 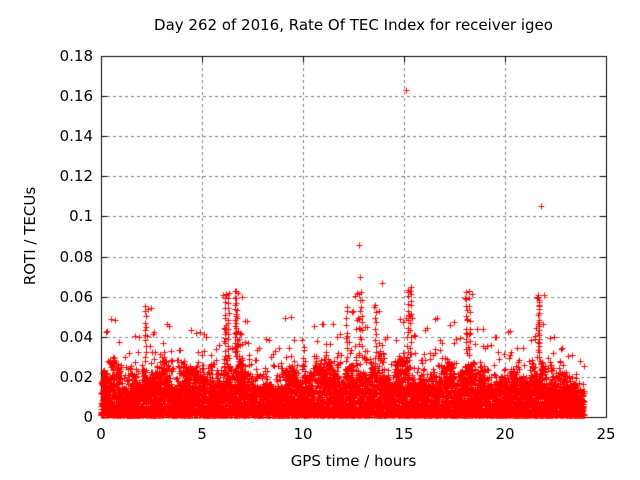 What do you see at coordinates (81, 216) in the screenshot?
I see `y-tick-label: 0.1` at bounding box center [81, 216].